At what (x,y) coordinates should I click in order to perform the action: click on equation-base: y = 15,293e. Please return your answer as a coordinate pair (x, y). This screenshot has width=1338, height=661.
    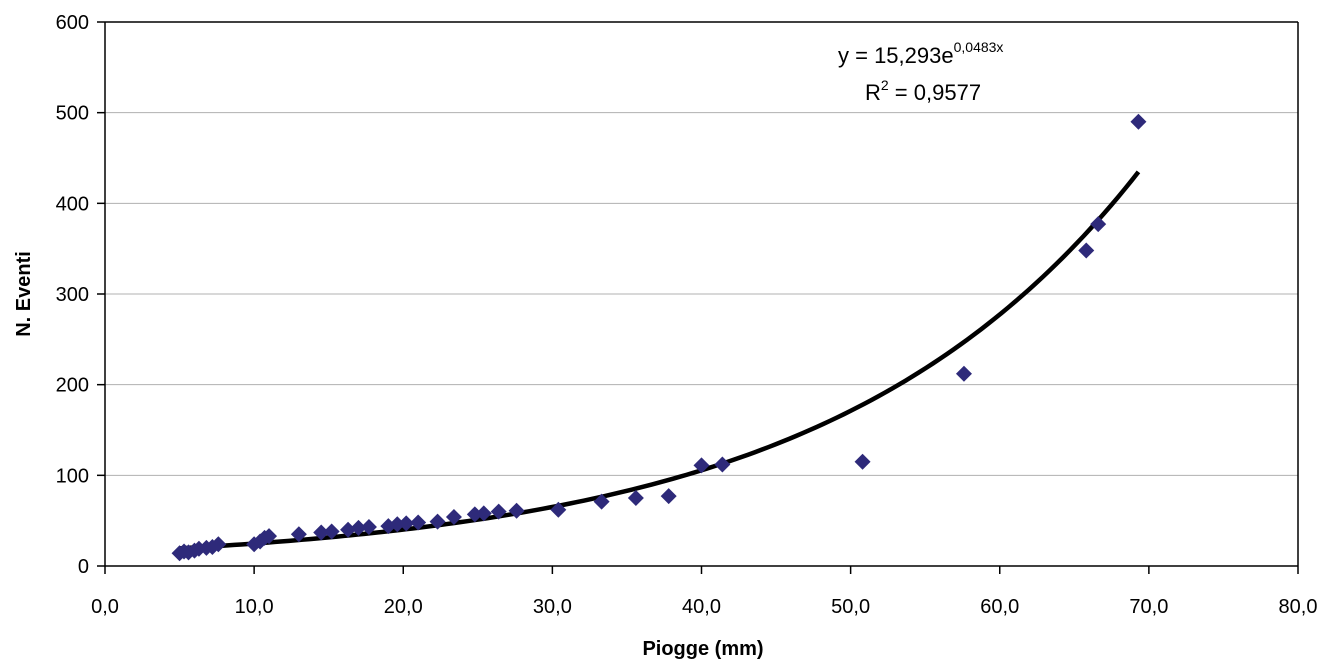
    Looking at the image, I should click on (896, 55).